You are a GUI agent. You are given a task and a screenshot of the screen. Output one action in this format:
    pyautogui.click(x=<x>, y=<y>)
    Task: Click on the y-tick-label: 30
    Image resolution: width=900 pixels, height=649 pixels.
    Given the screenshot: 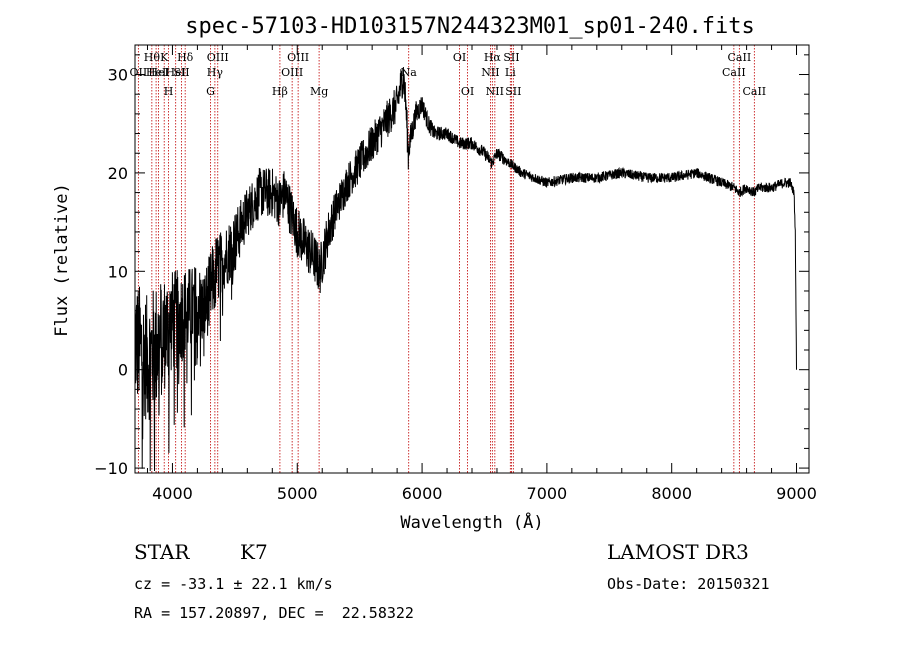 What is the action you would take?
    pyautogui.click(x=118, y=75)
    